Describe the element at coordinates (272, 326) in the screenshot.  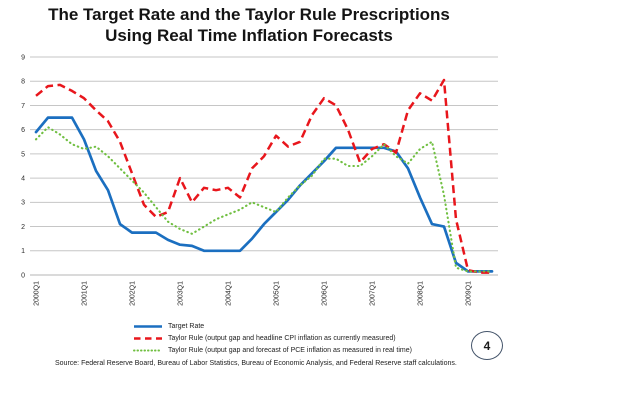
I see `legend-item-target-rate: Target Rate` at that location.